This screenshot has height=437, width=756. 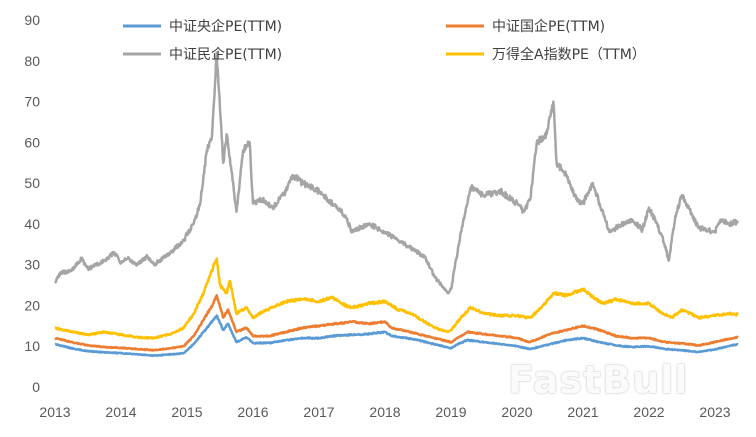 What do you see at coordinates (186, 412) in the screenshot?
I see `x-tick-label: 2015` at bounding box center [186, 412].